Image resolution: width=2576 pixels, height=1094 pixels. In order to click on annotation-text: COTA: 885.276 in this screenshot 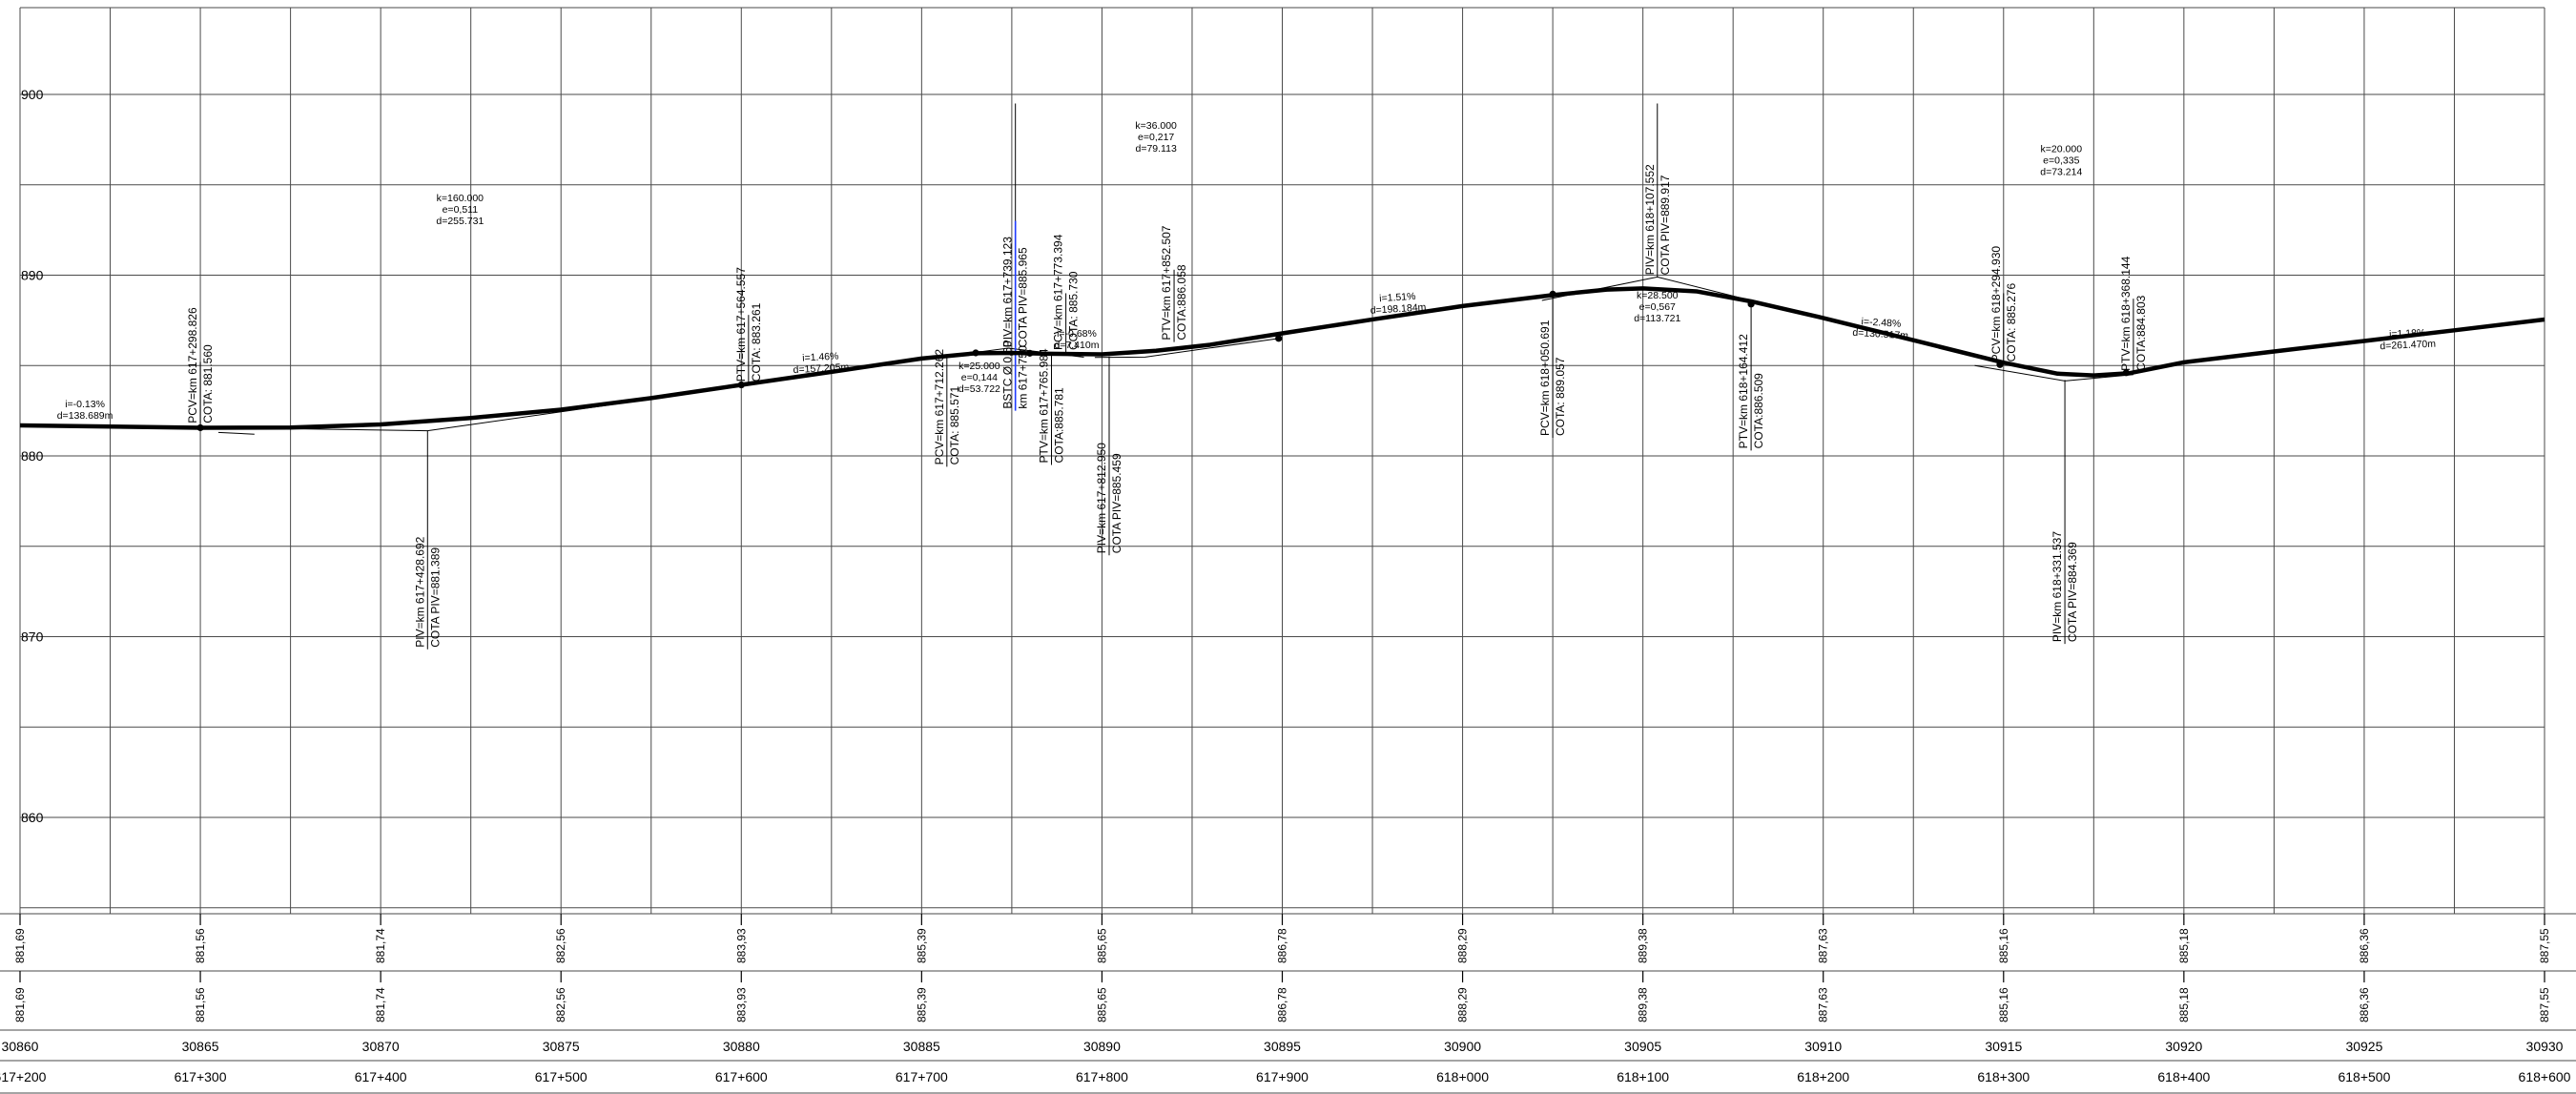, I will do `click(2012, 322)`.